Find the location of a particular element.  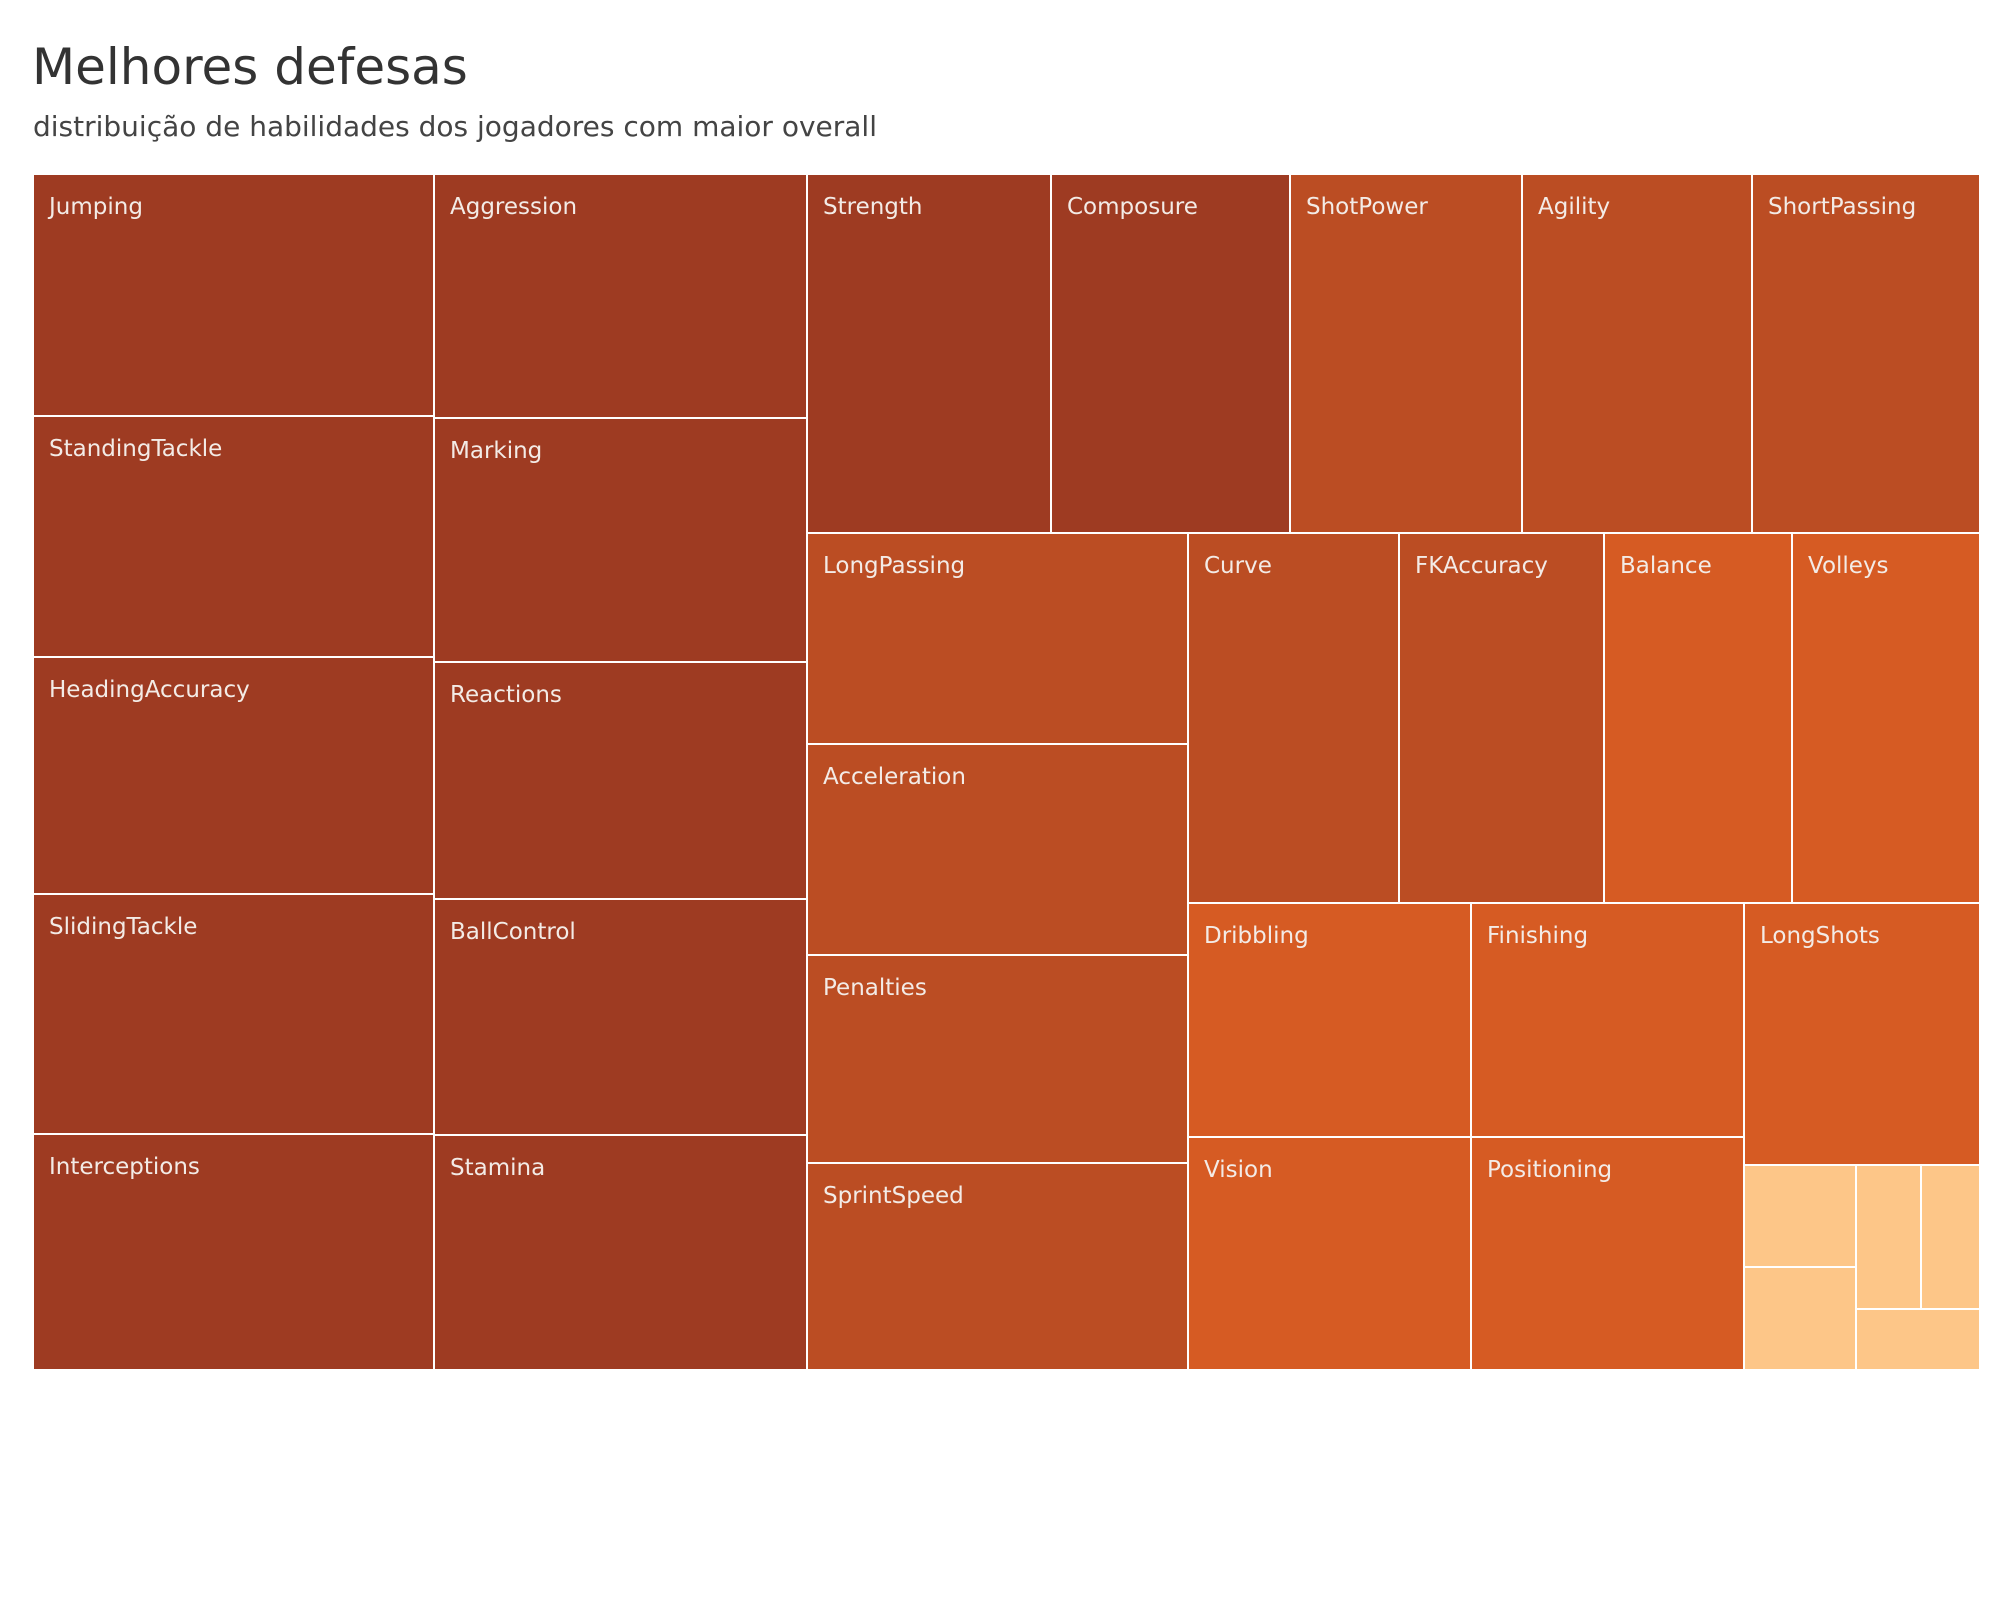

treemap-label-interceptions: Interceptions is located at coordinates (124, 1167).